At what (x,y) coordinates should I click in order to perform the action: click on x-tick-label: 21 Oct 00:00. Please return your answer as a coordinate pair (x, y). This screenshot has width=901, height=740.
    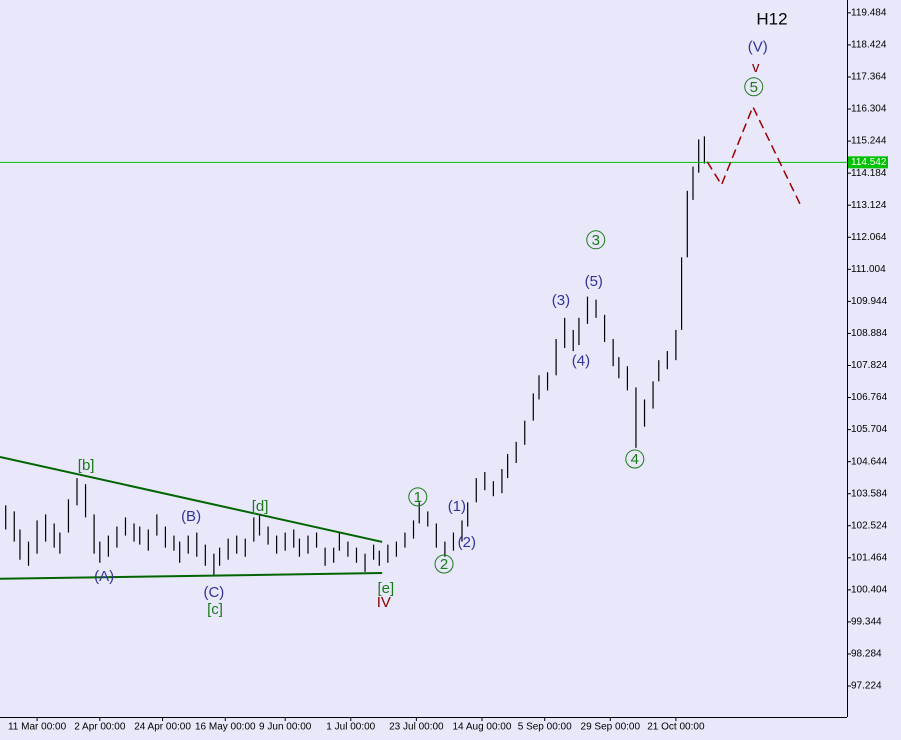
    Looking at the image, I should click on (676, 727).